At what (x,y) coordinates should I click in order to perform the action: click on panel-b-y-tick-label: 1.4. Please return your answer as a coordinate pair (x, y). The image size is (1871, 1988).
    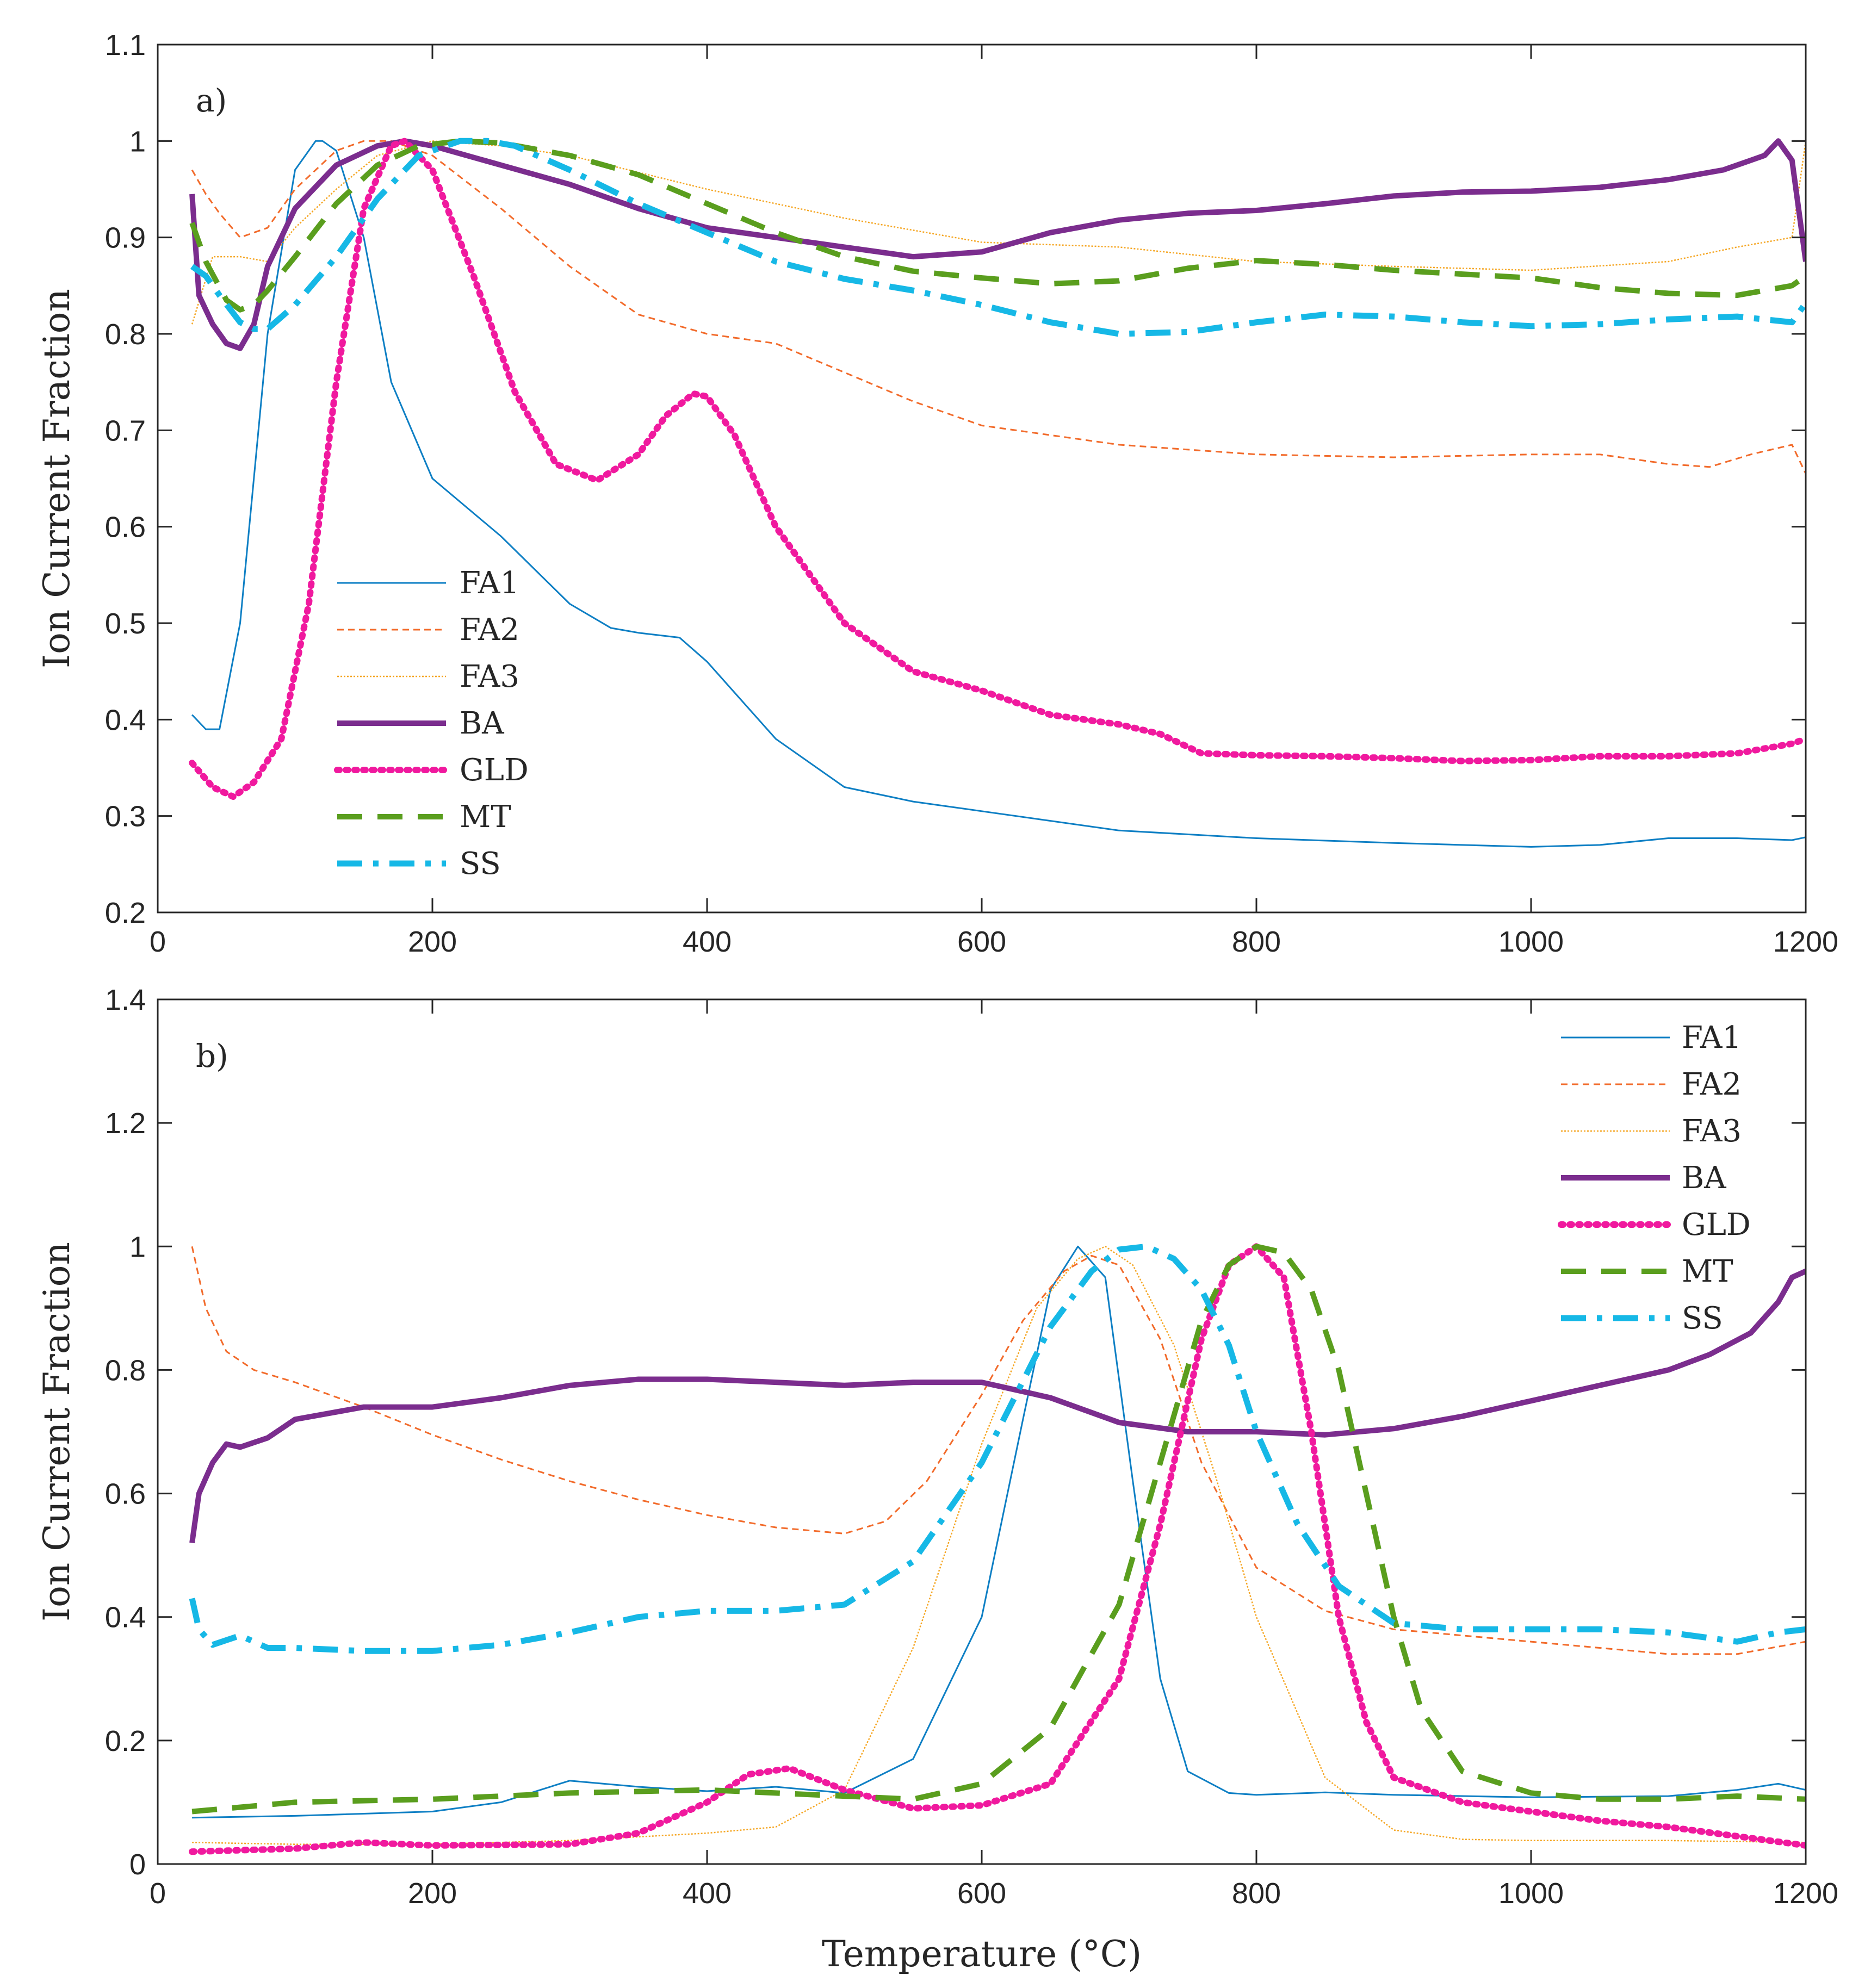
    Looking at the image, I should click on (125, 1000).